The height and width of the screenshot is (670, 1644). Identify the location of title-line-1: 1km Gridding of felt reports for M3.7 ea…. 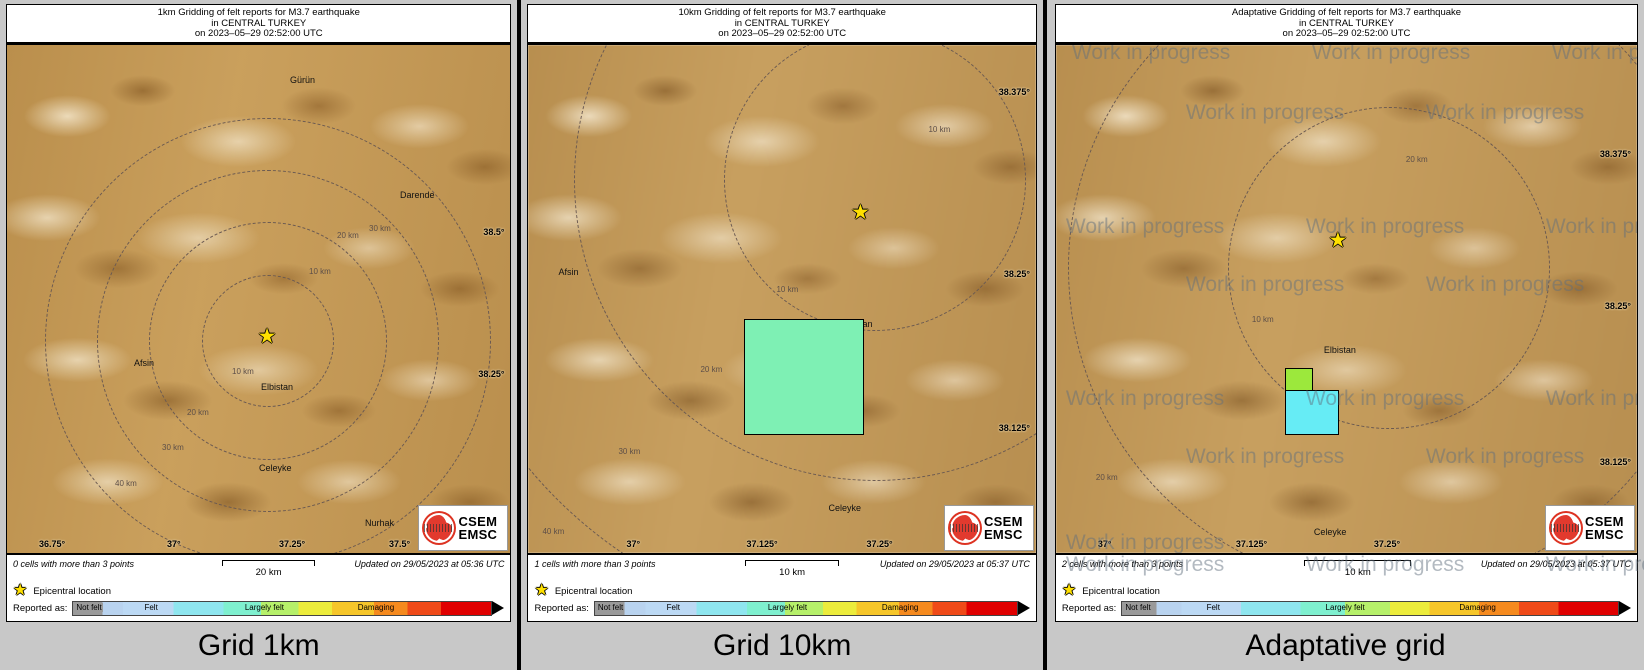
(258, 12).